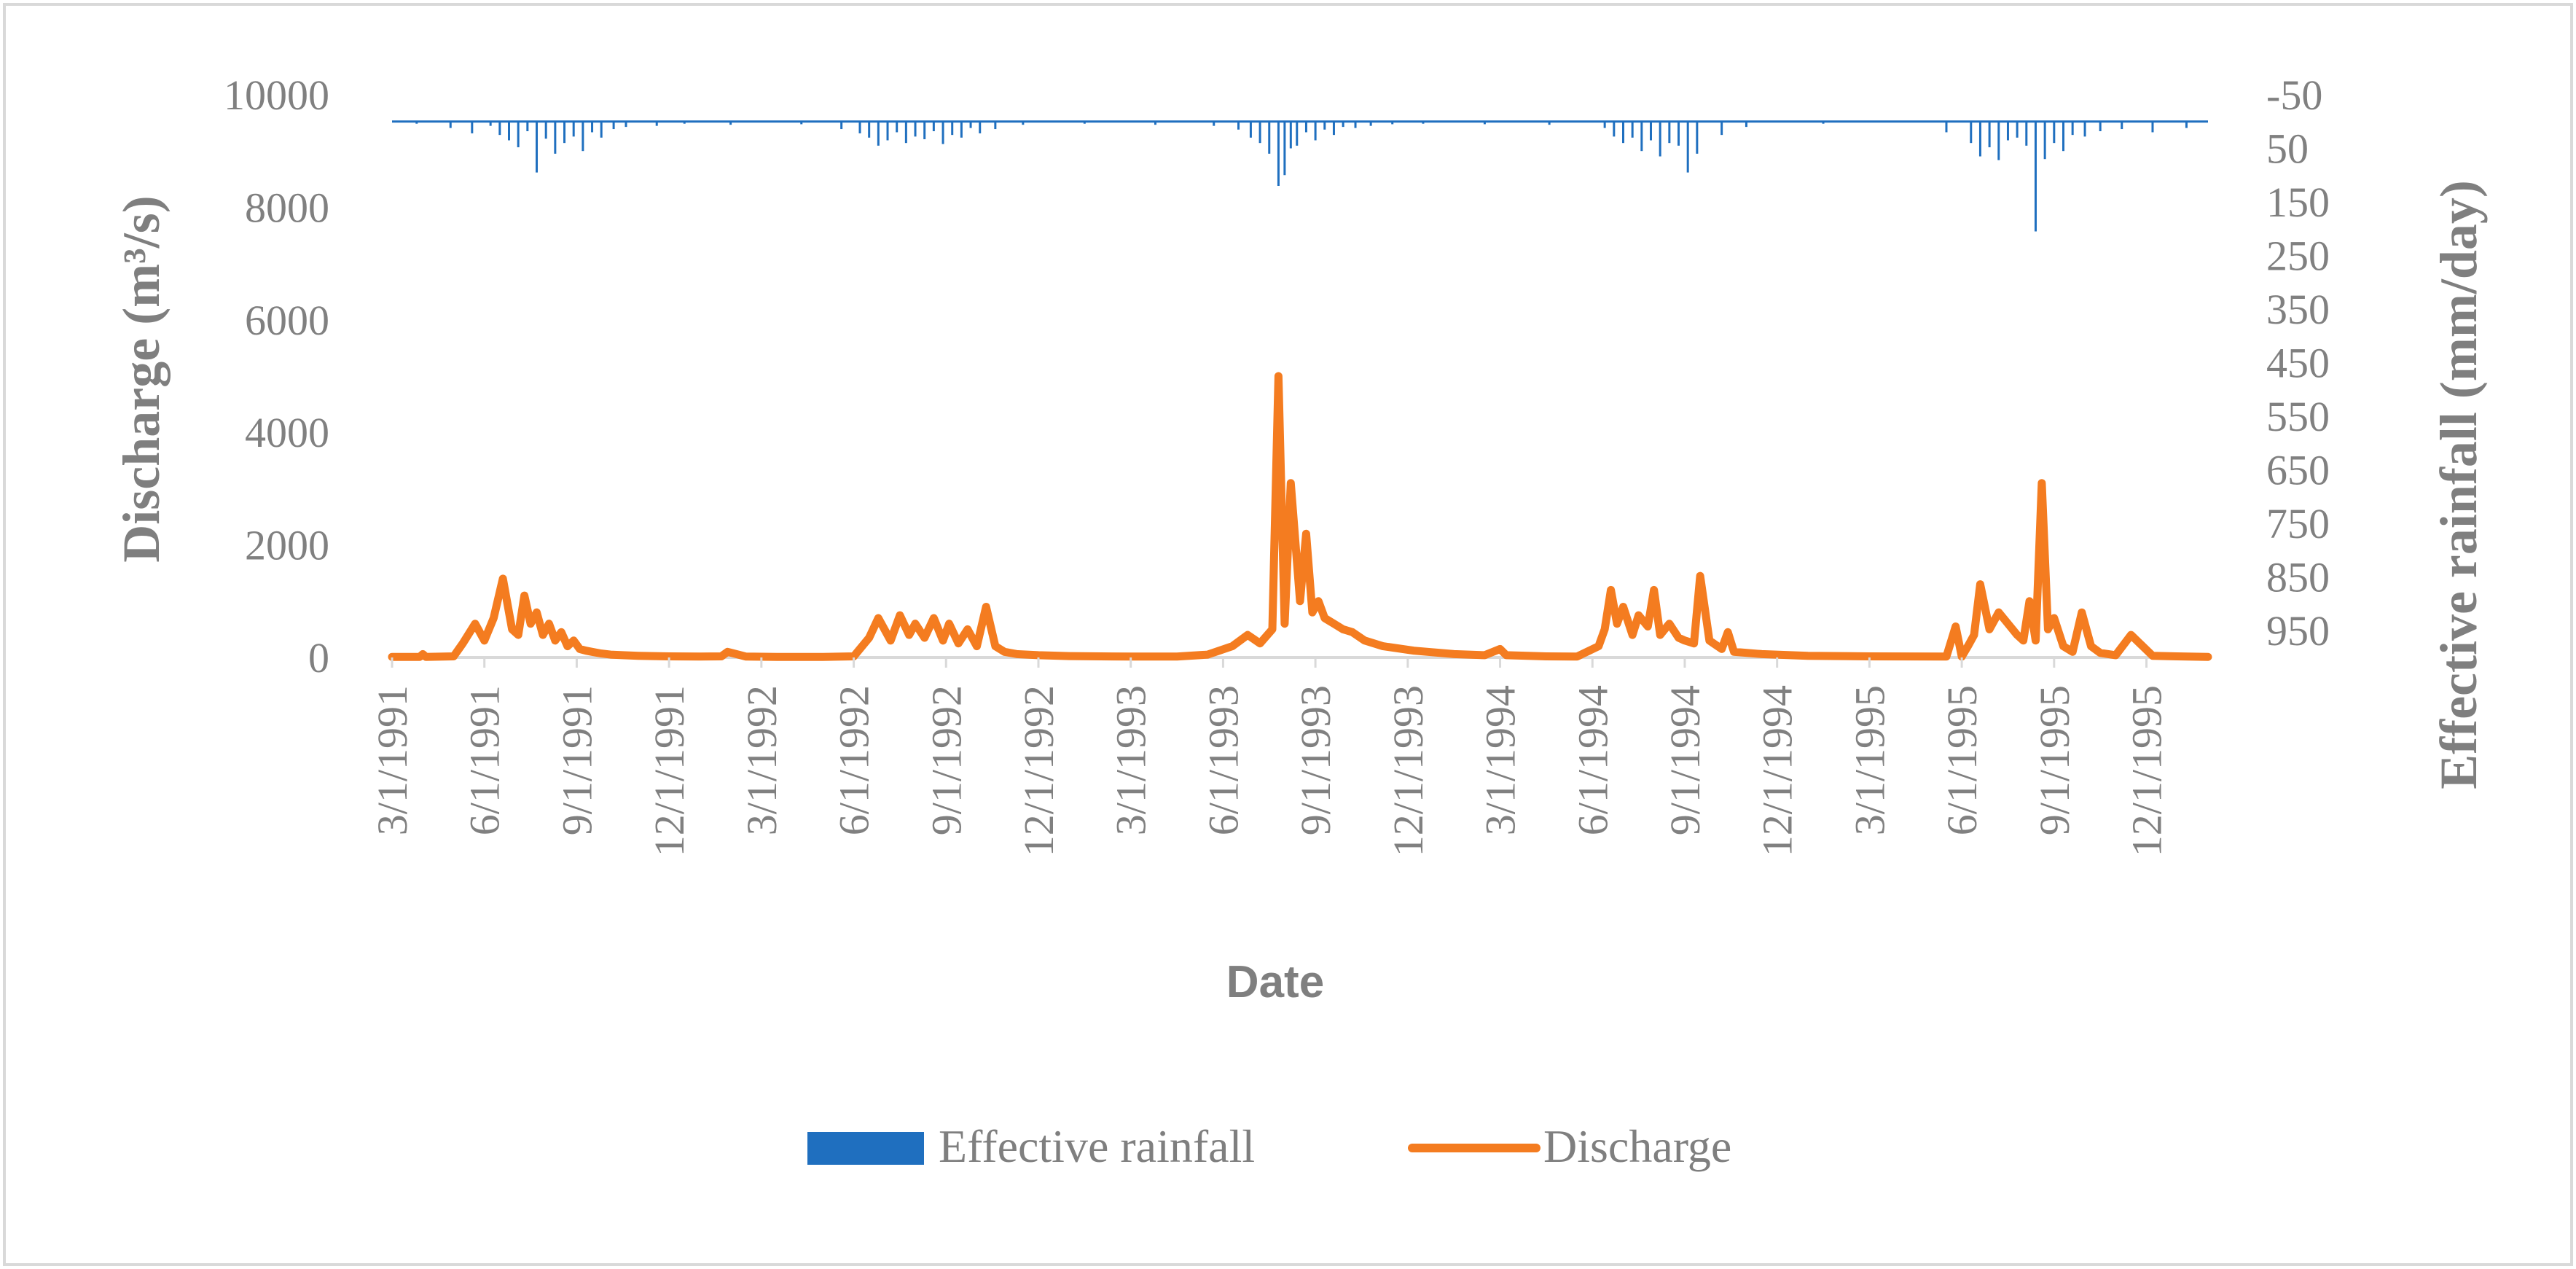 Image resolution: width=2576 pixels, height=1269 pixels. Describe the element at coordinates (1301, 176) in the screenshot. I see `rainfall-bars` at that location.